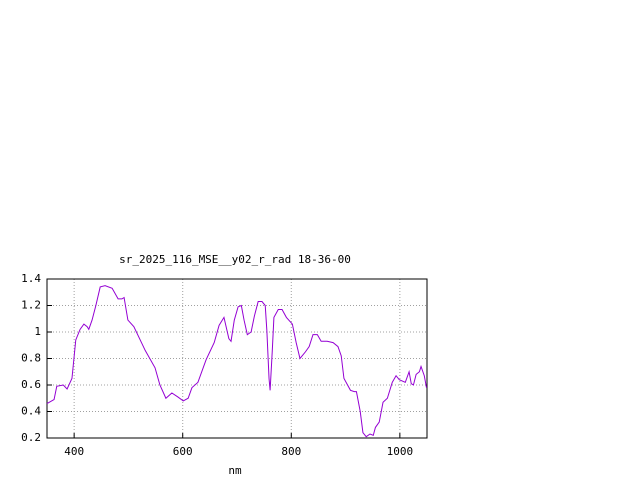 The image size is (640, 480). What do you see at coordinates (37, 331) in the screenshot?
I see `y-tick-label: 1` at bounding box center [37, 331].